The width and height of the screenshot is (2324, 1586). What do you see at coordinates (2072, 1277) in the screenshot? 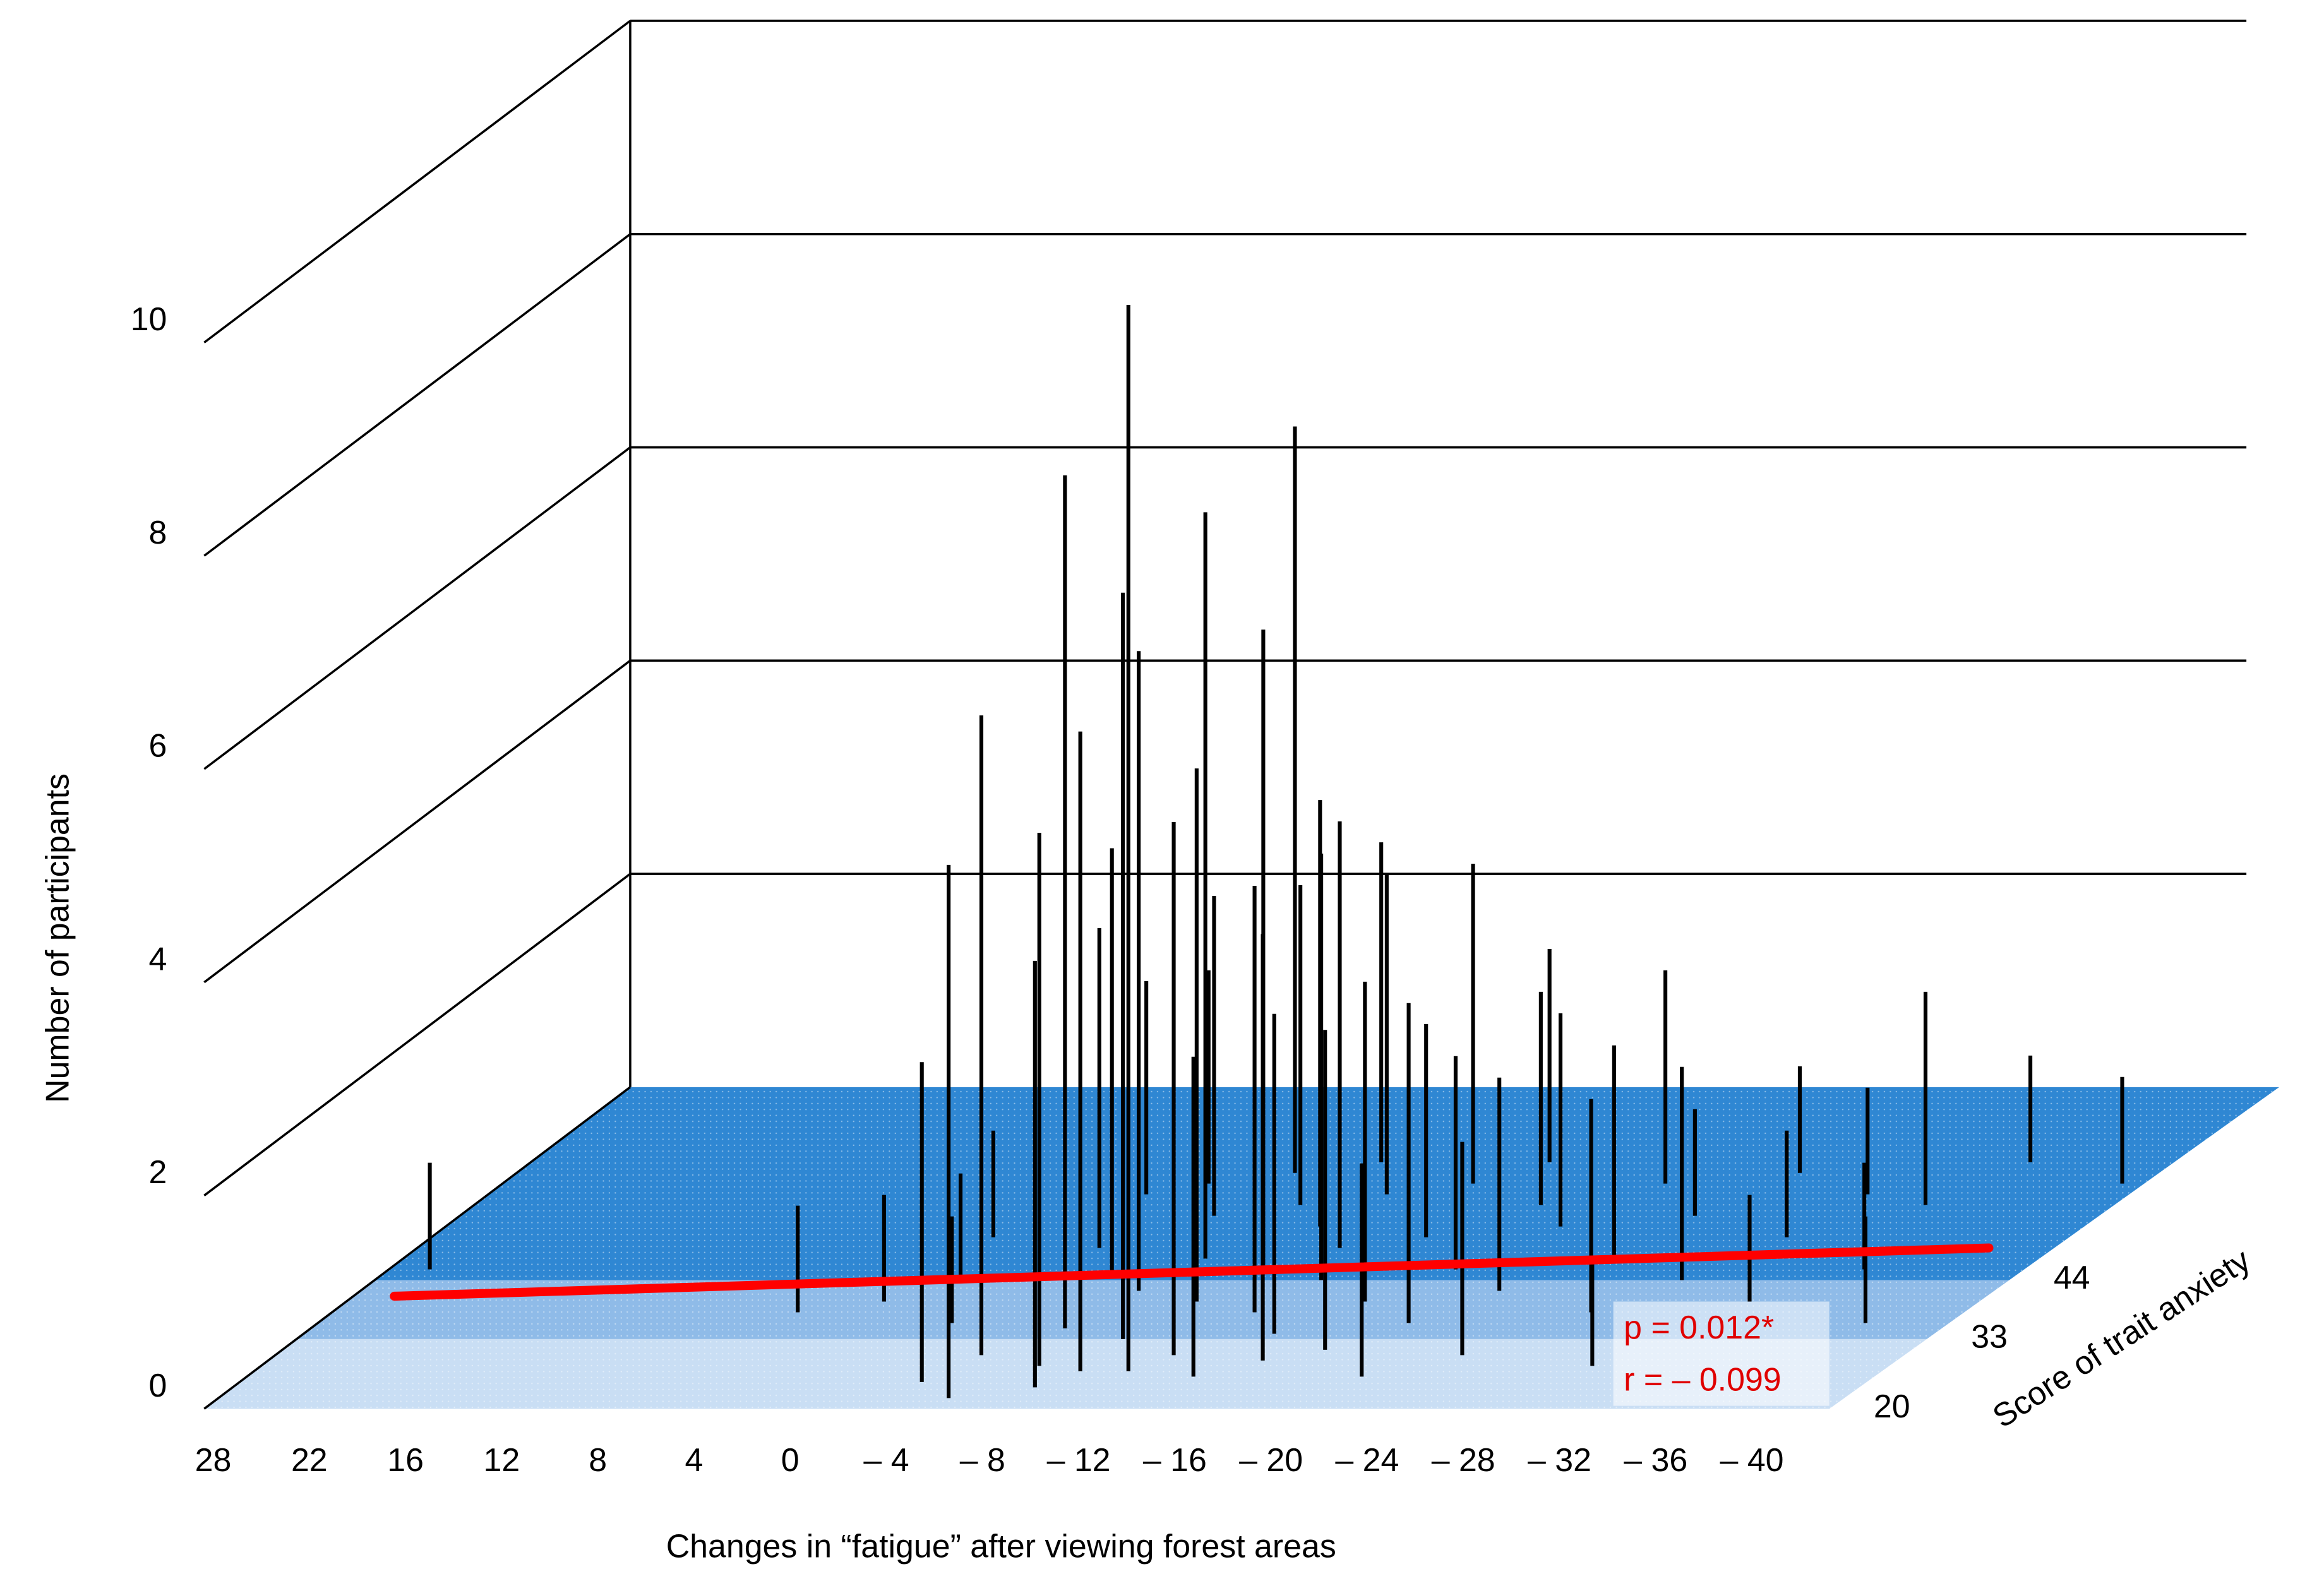
I see `z-tick-label: 44` at bounding box center [2072, 1277].